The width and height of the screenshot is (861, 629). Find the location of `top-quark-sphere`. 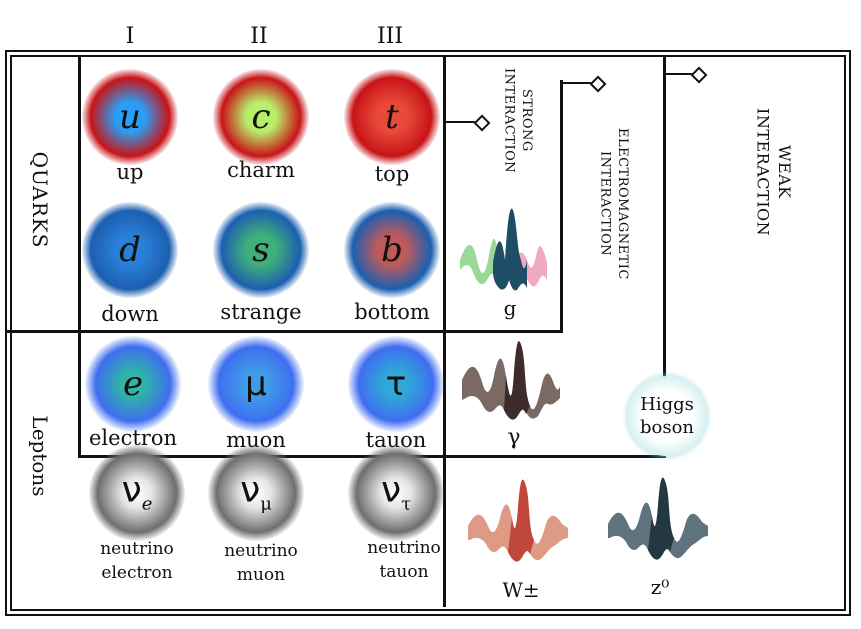

top-quark-sphere is located at coordinates (392, 117).